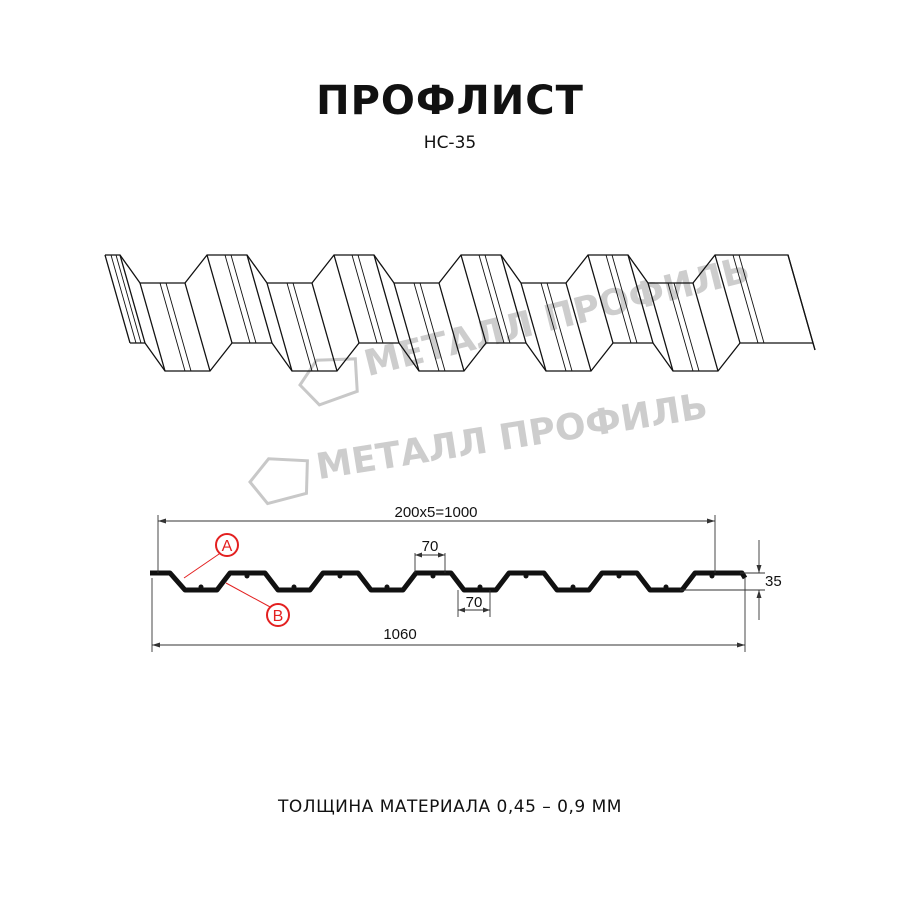  What do you see at coordinates (436, 512) in the screenshot?
I see `dimension-pitch-total: 200x5=1000` at bounding box center [436, 512].